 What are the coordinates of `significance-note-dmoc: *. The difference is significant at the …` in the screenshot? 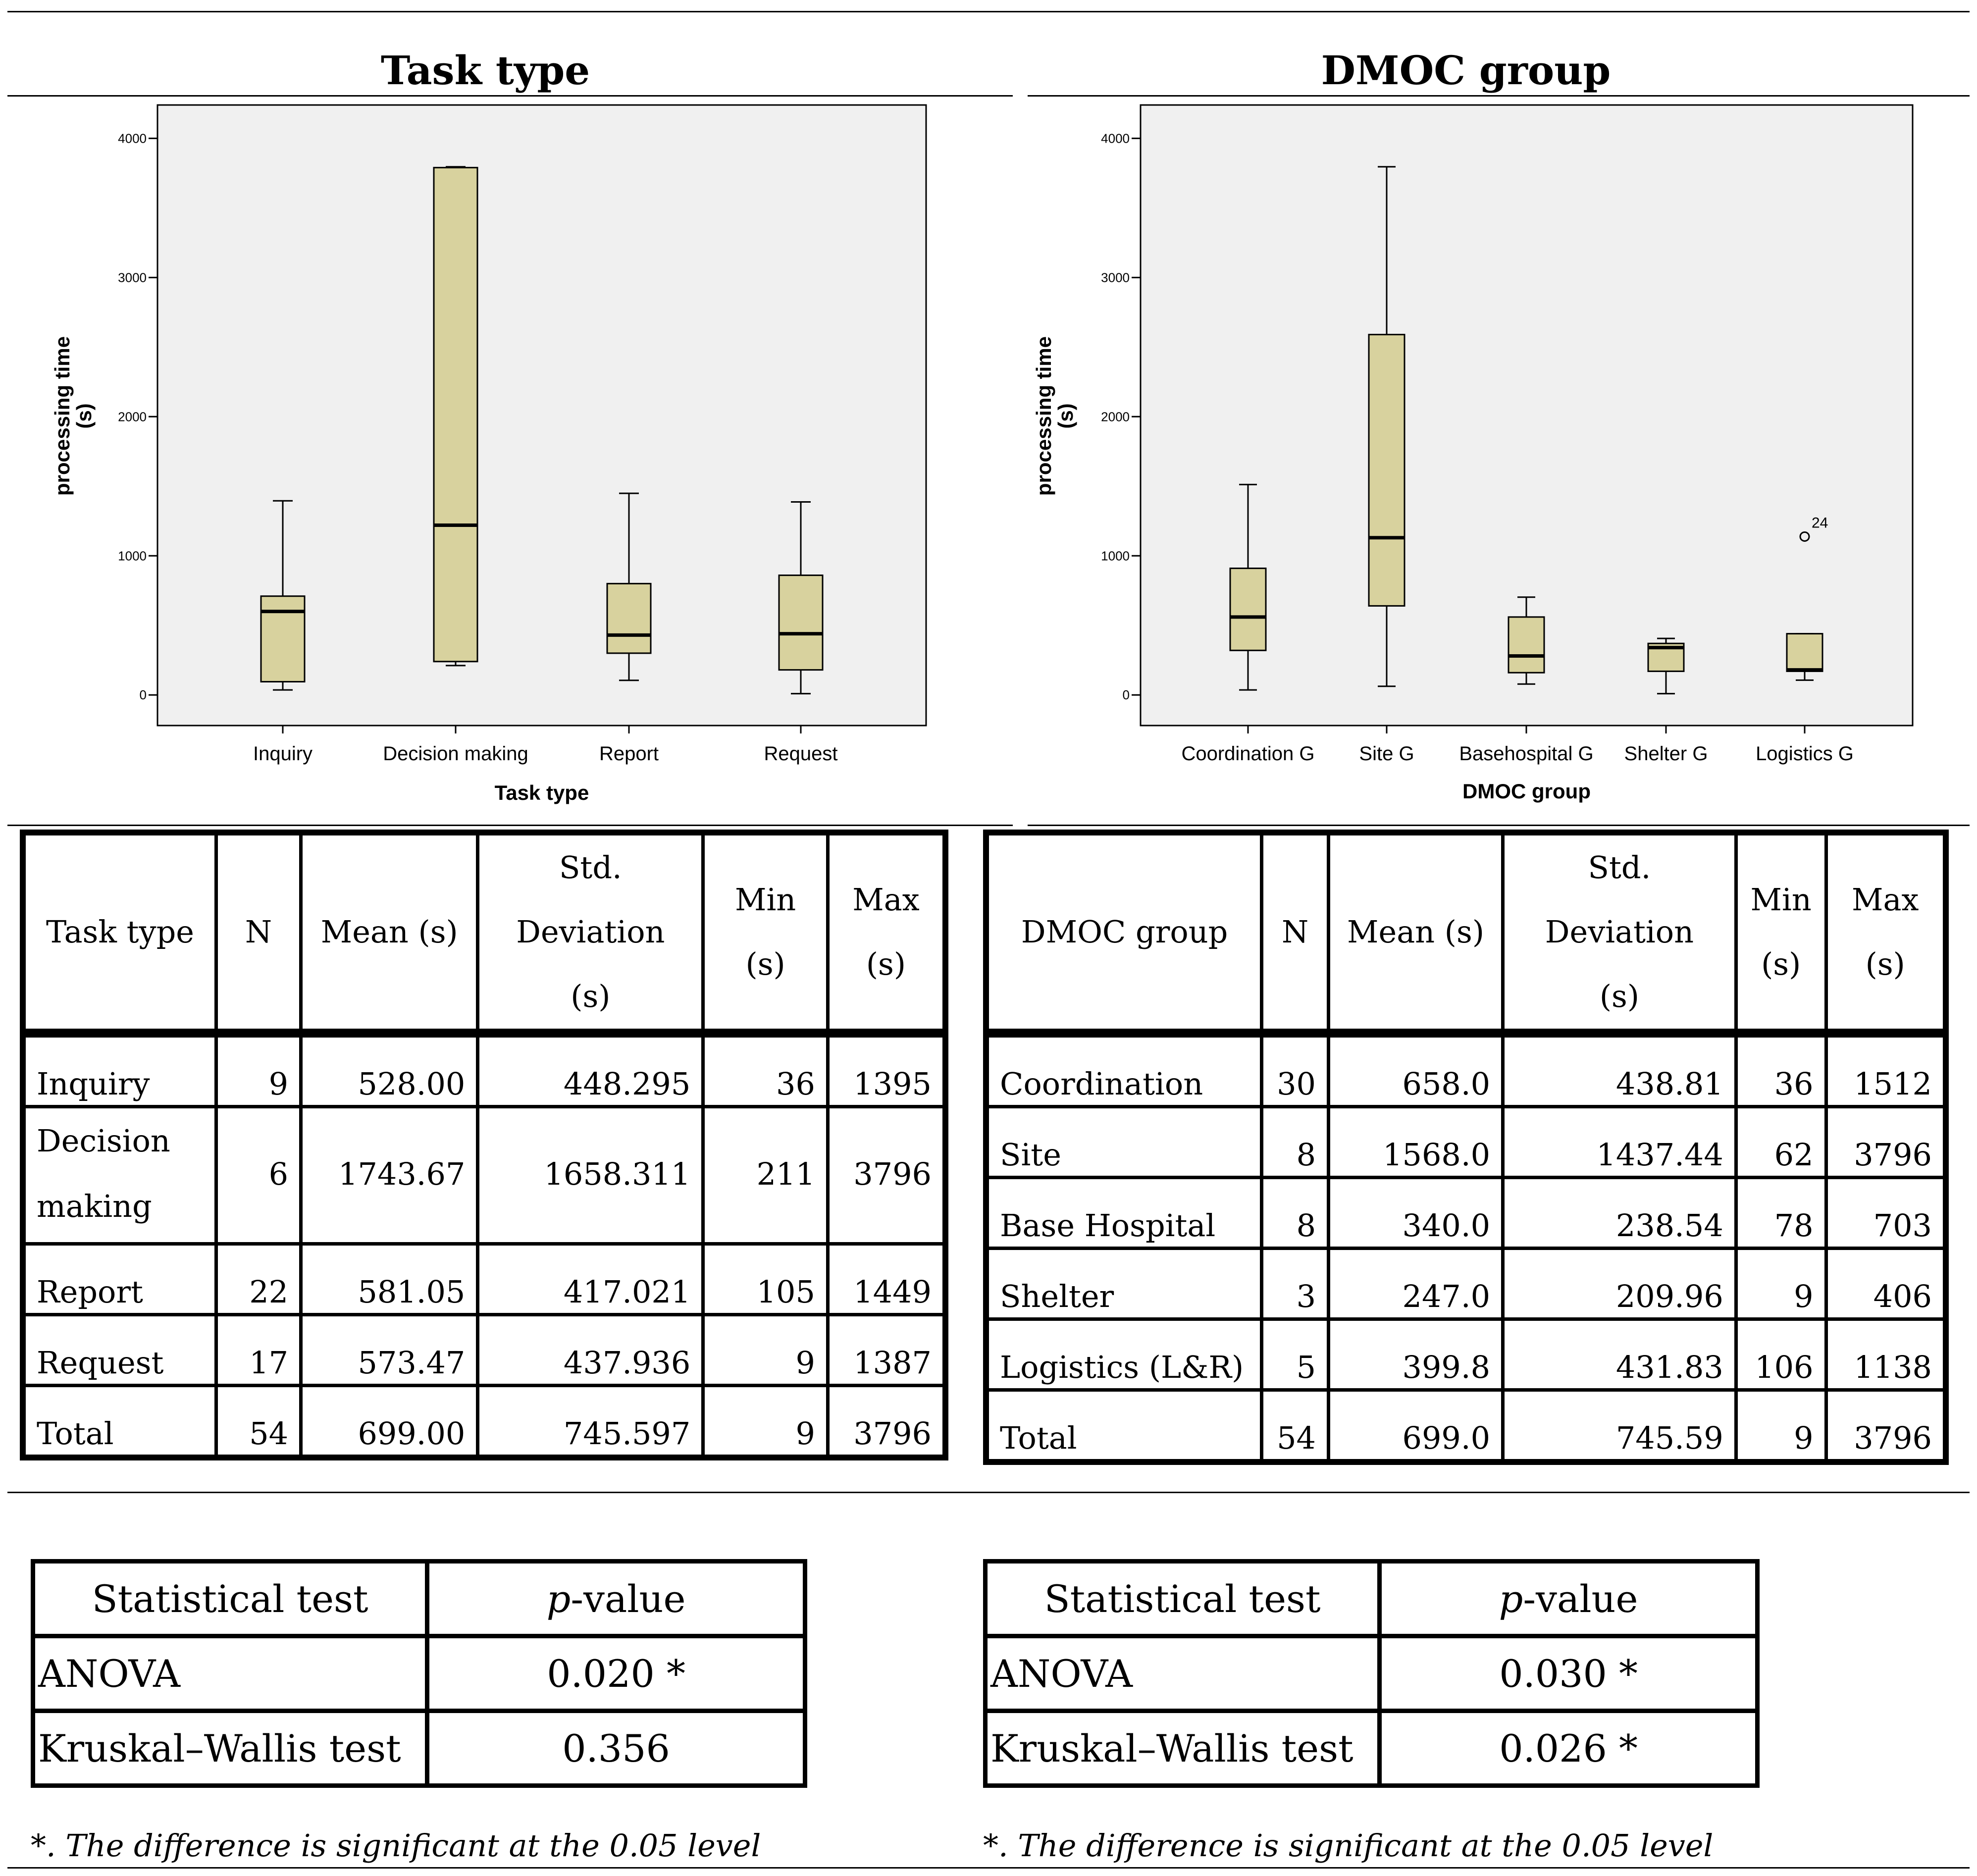 It's located at (1348, 1845).